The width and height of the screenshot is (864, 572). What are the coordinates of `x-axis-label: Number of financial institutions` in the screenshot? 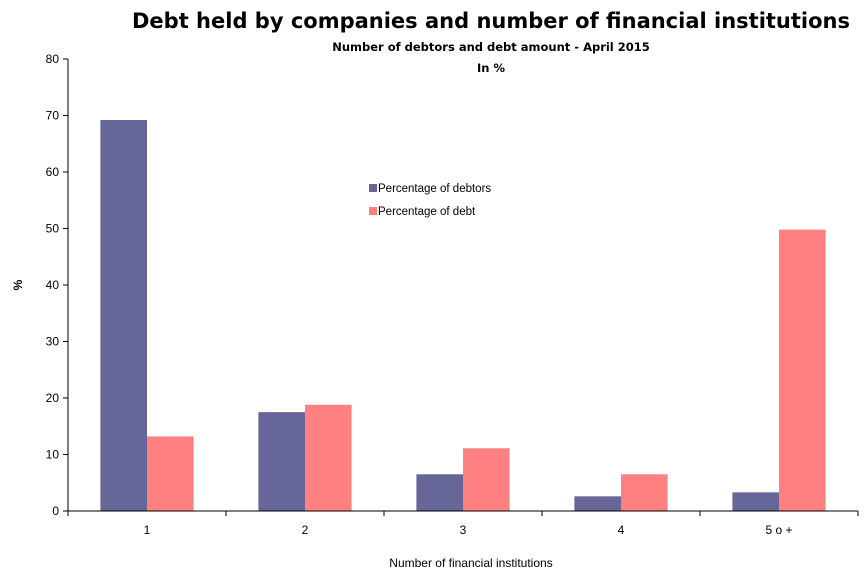 It's located at (470, 563).